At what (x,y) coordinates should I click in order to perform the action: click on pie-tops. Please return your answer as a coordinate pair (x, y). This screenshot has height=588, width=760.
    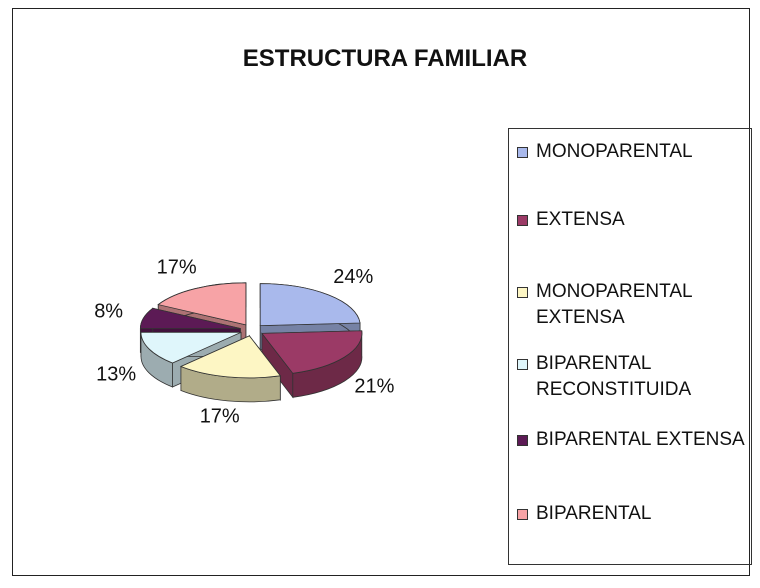
    Looking at the image, I should click on (251, 330).